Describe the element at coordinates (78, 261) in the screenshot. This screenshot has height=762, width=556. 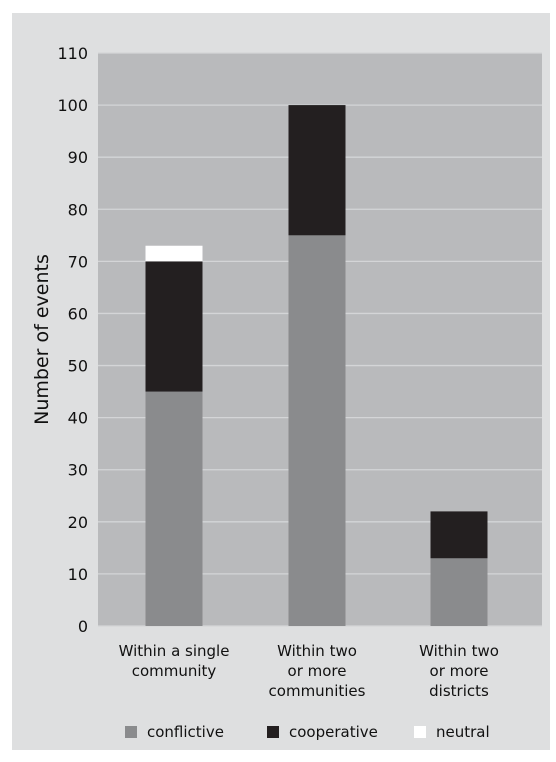
I see `y-tick-label: 70` at that location.